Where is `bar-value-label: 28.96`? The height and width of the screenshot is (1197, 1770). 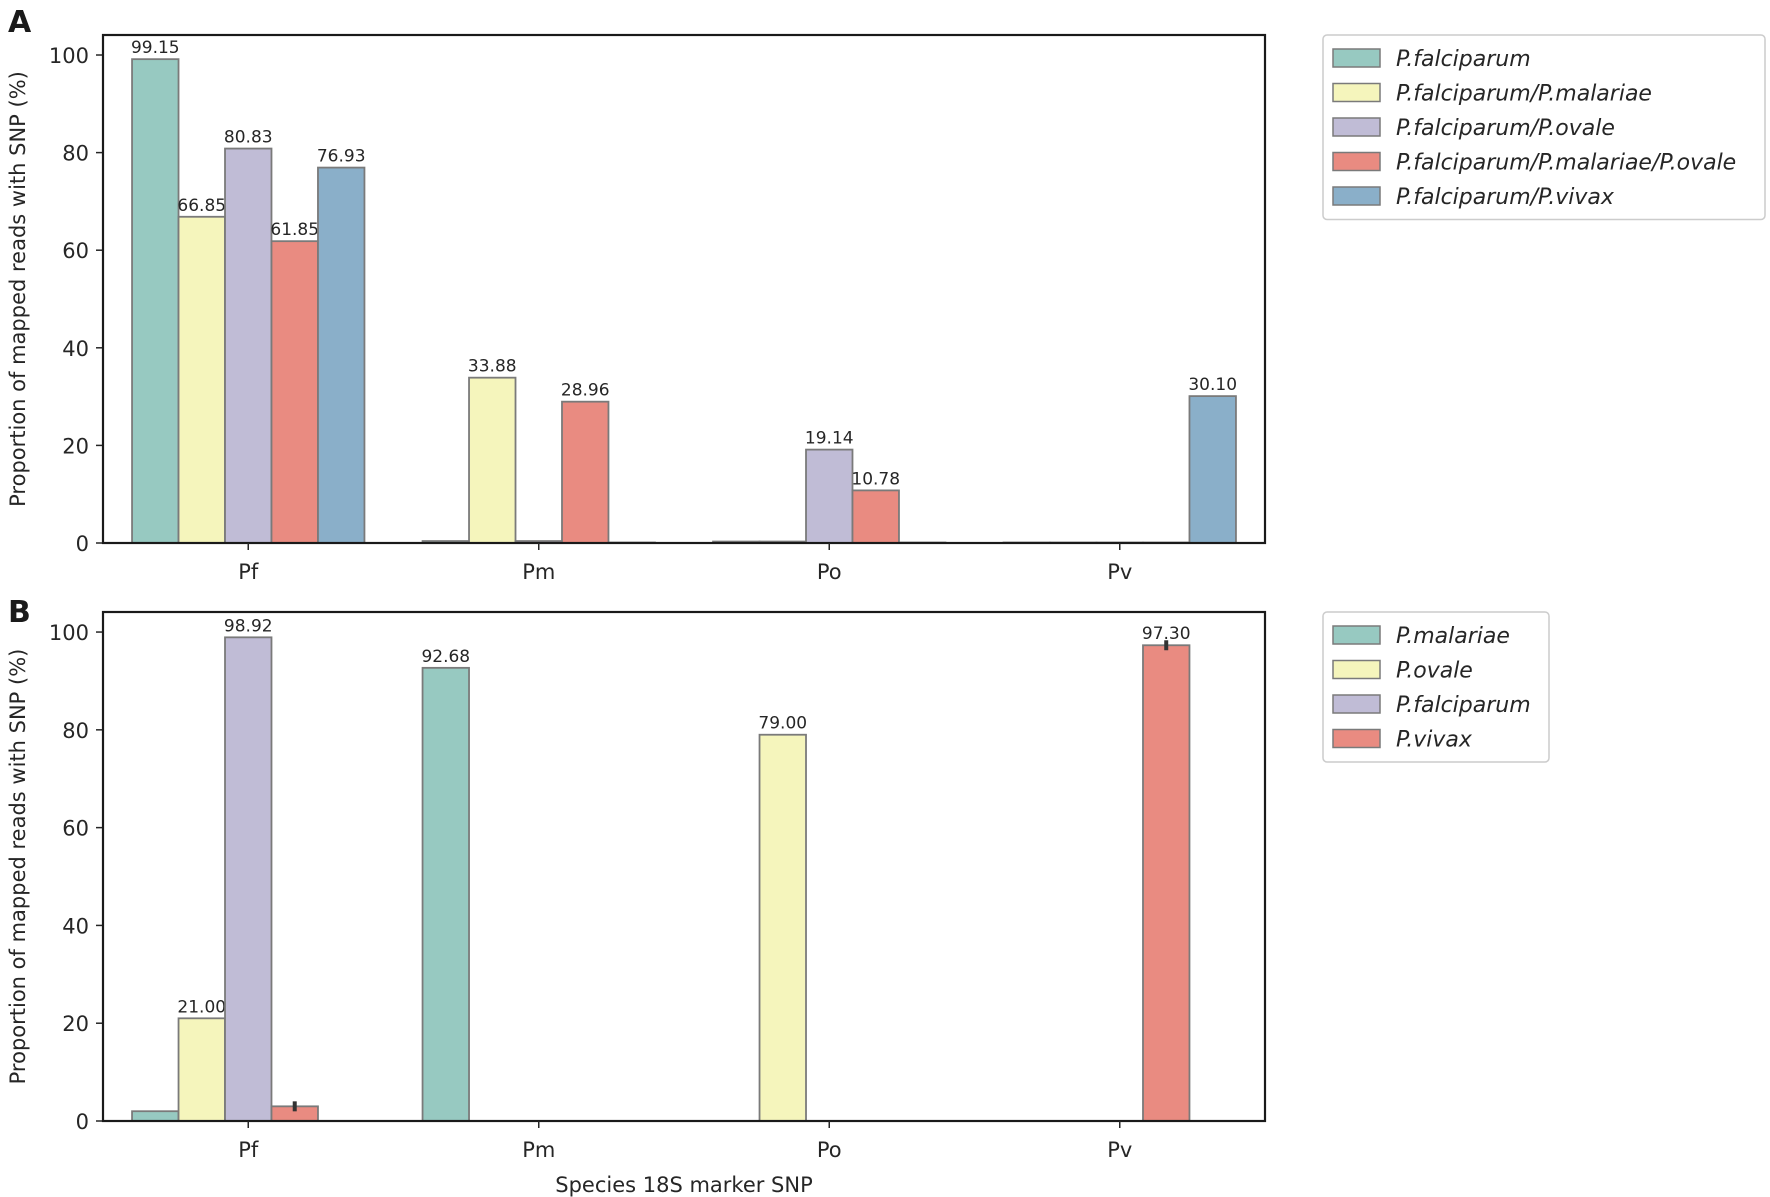
bar-value-label: 28.96 is located at coordinates (585, 391).